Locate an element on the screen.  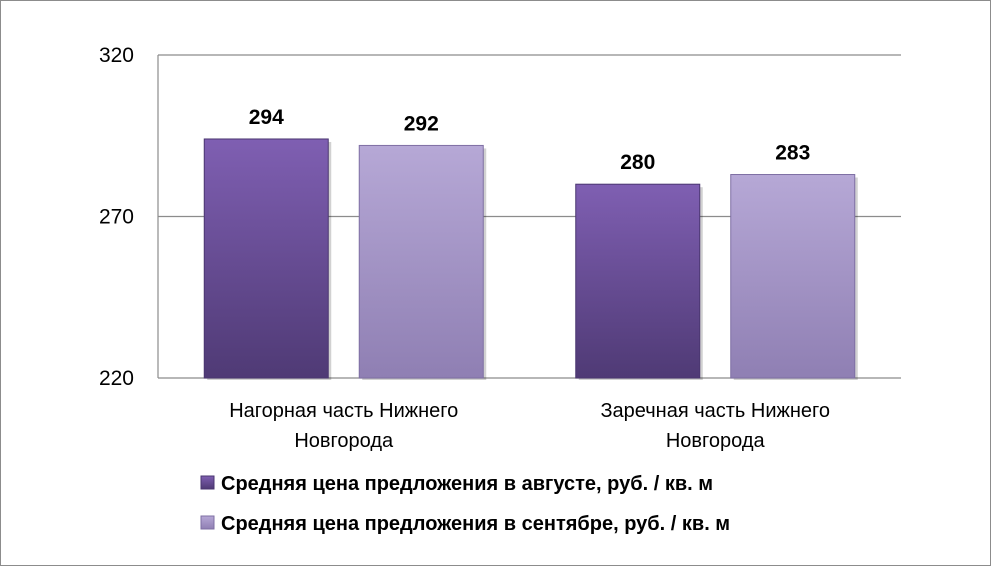
x-category-label: Заречная часть Нижнего is located at coordinates (715, 411).